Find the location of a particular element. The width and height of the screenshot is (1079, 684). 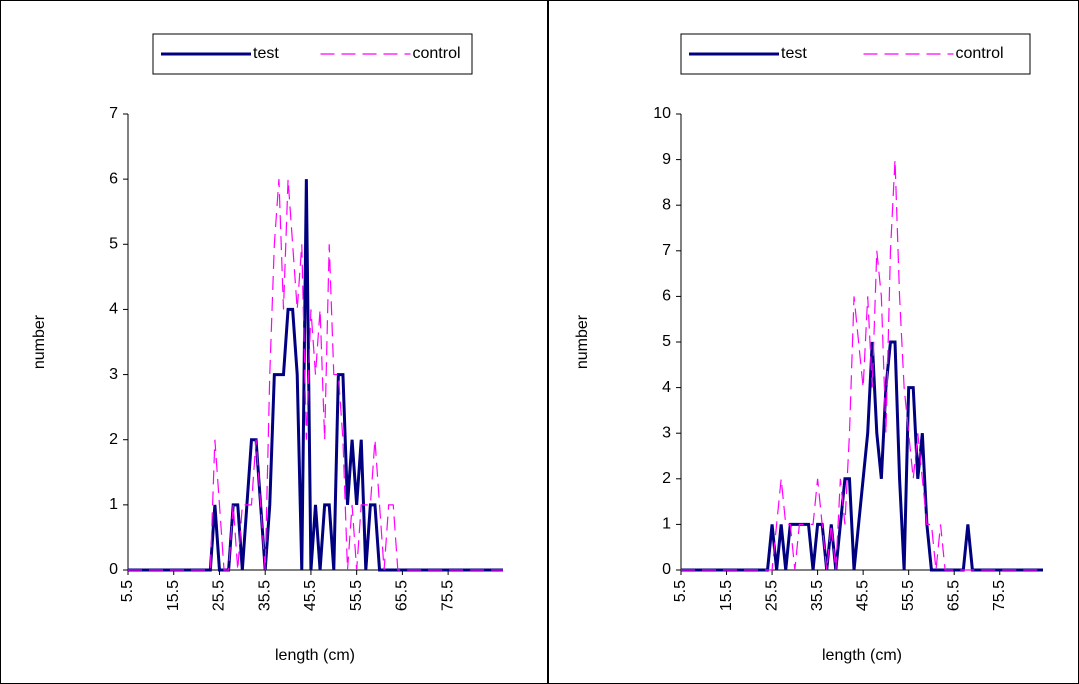

series-line is located at coordinates (862, 456).